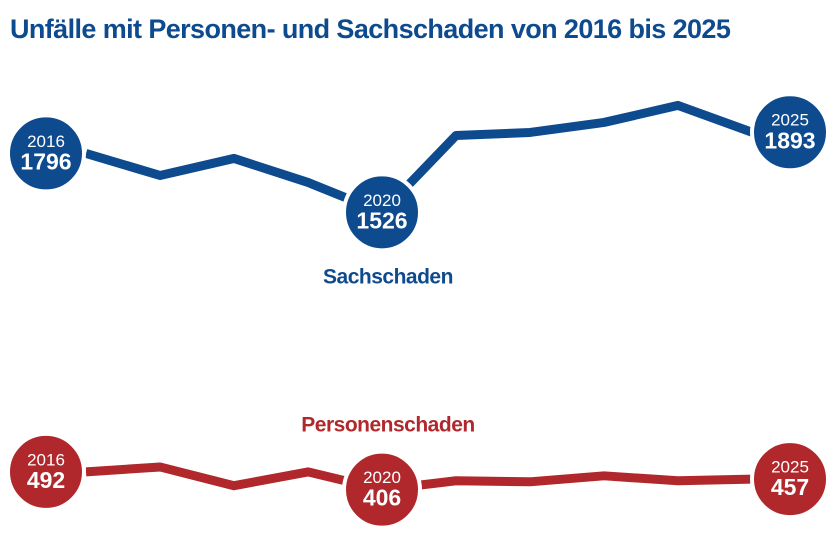  Describe the element at coordinates (46, 480) in the screenshot. I see `highlight-value: 492` at that location.